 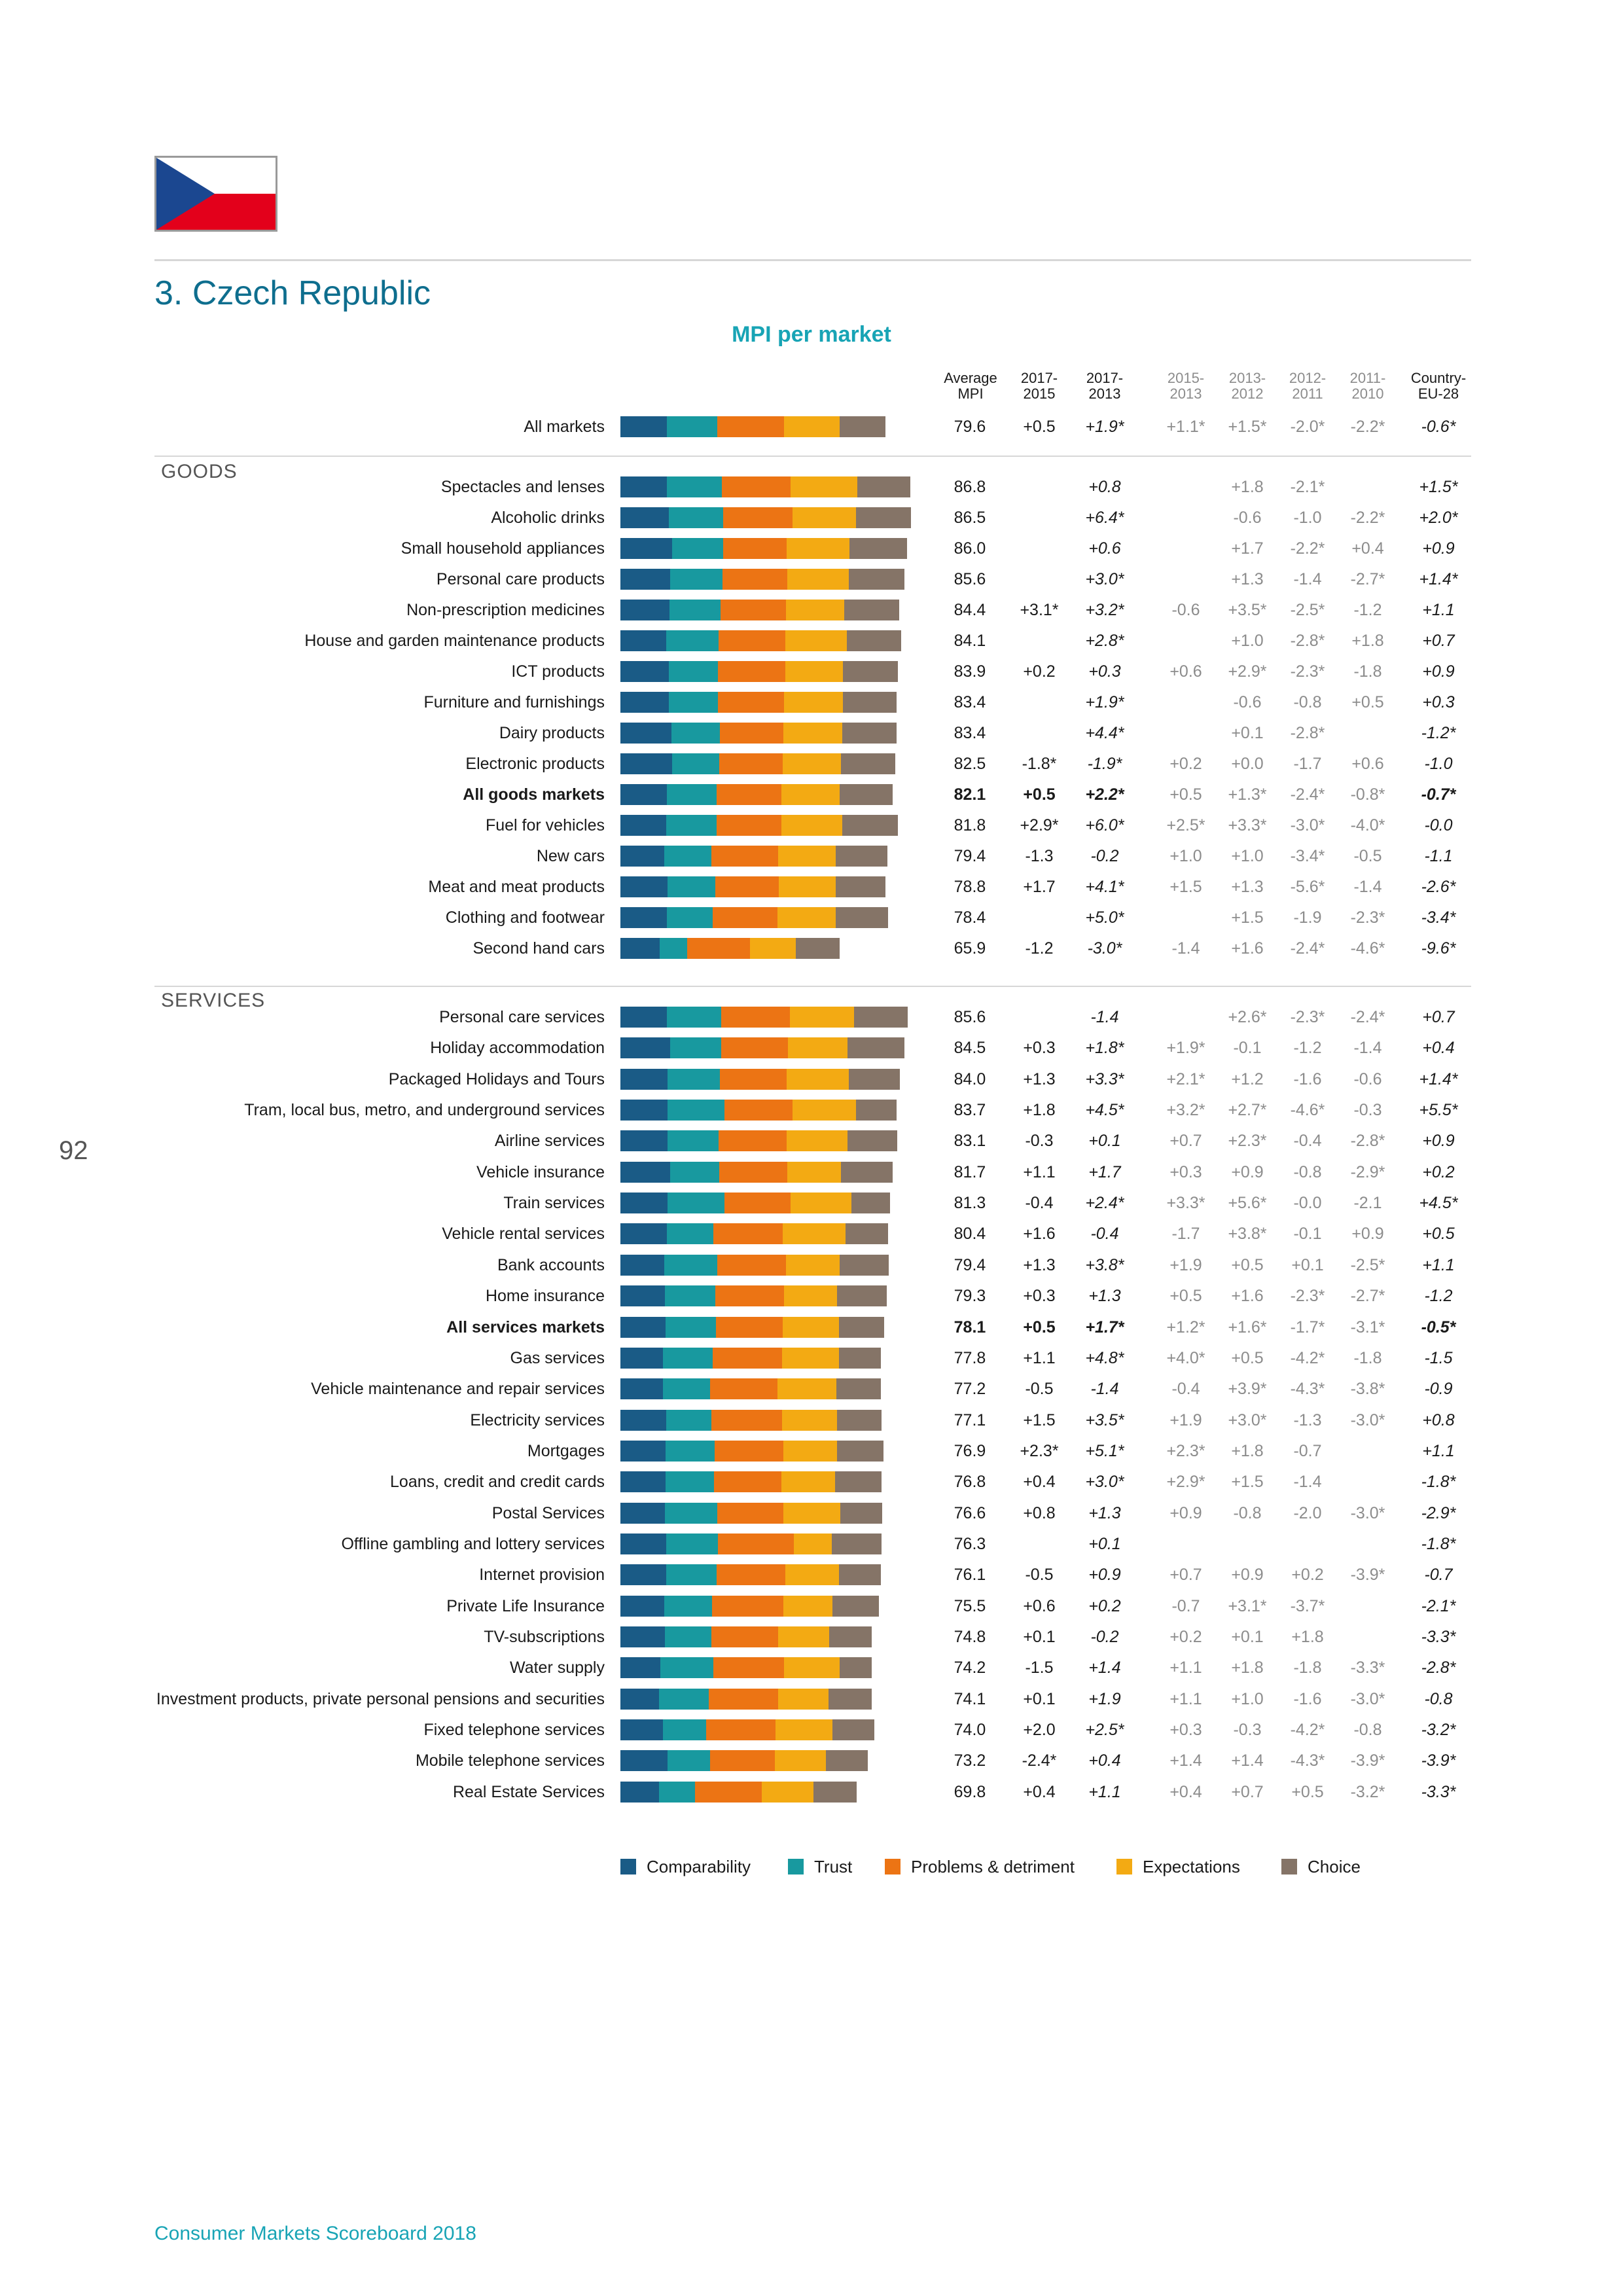 What do you see at coordinates (1185, 1420) in the screenshot?
I see `change-2015-2013-value: +1.9` at bounding box center [1185, 1420].